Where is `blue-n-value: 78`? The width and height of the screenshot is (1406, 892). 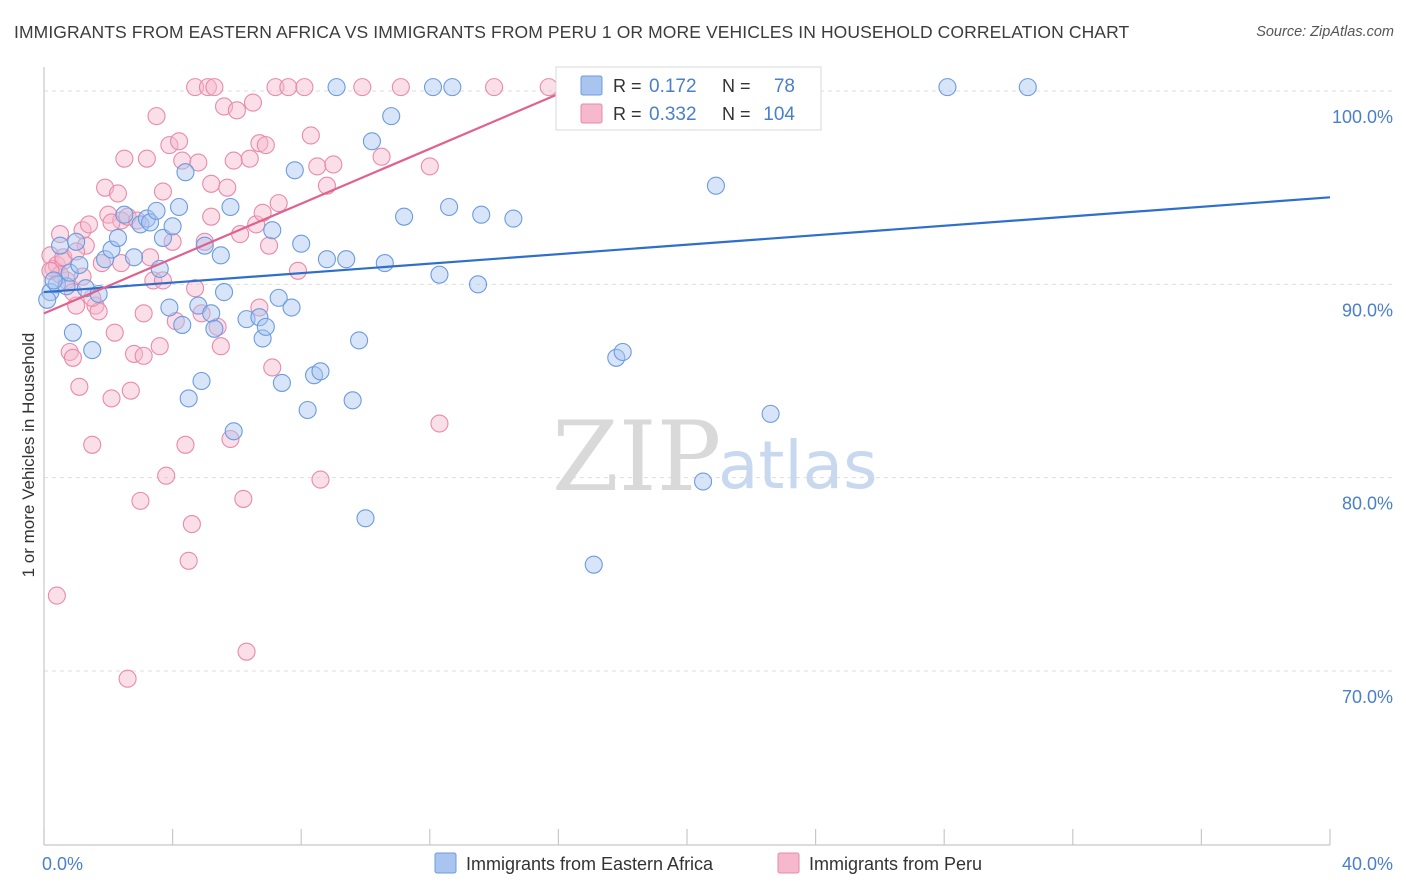 blue-n-value: 78 is located at coordinates (784, 86).